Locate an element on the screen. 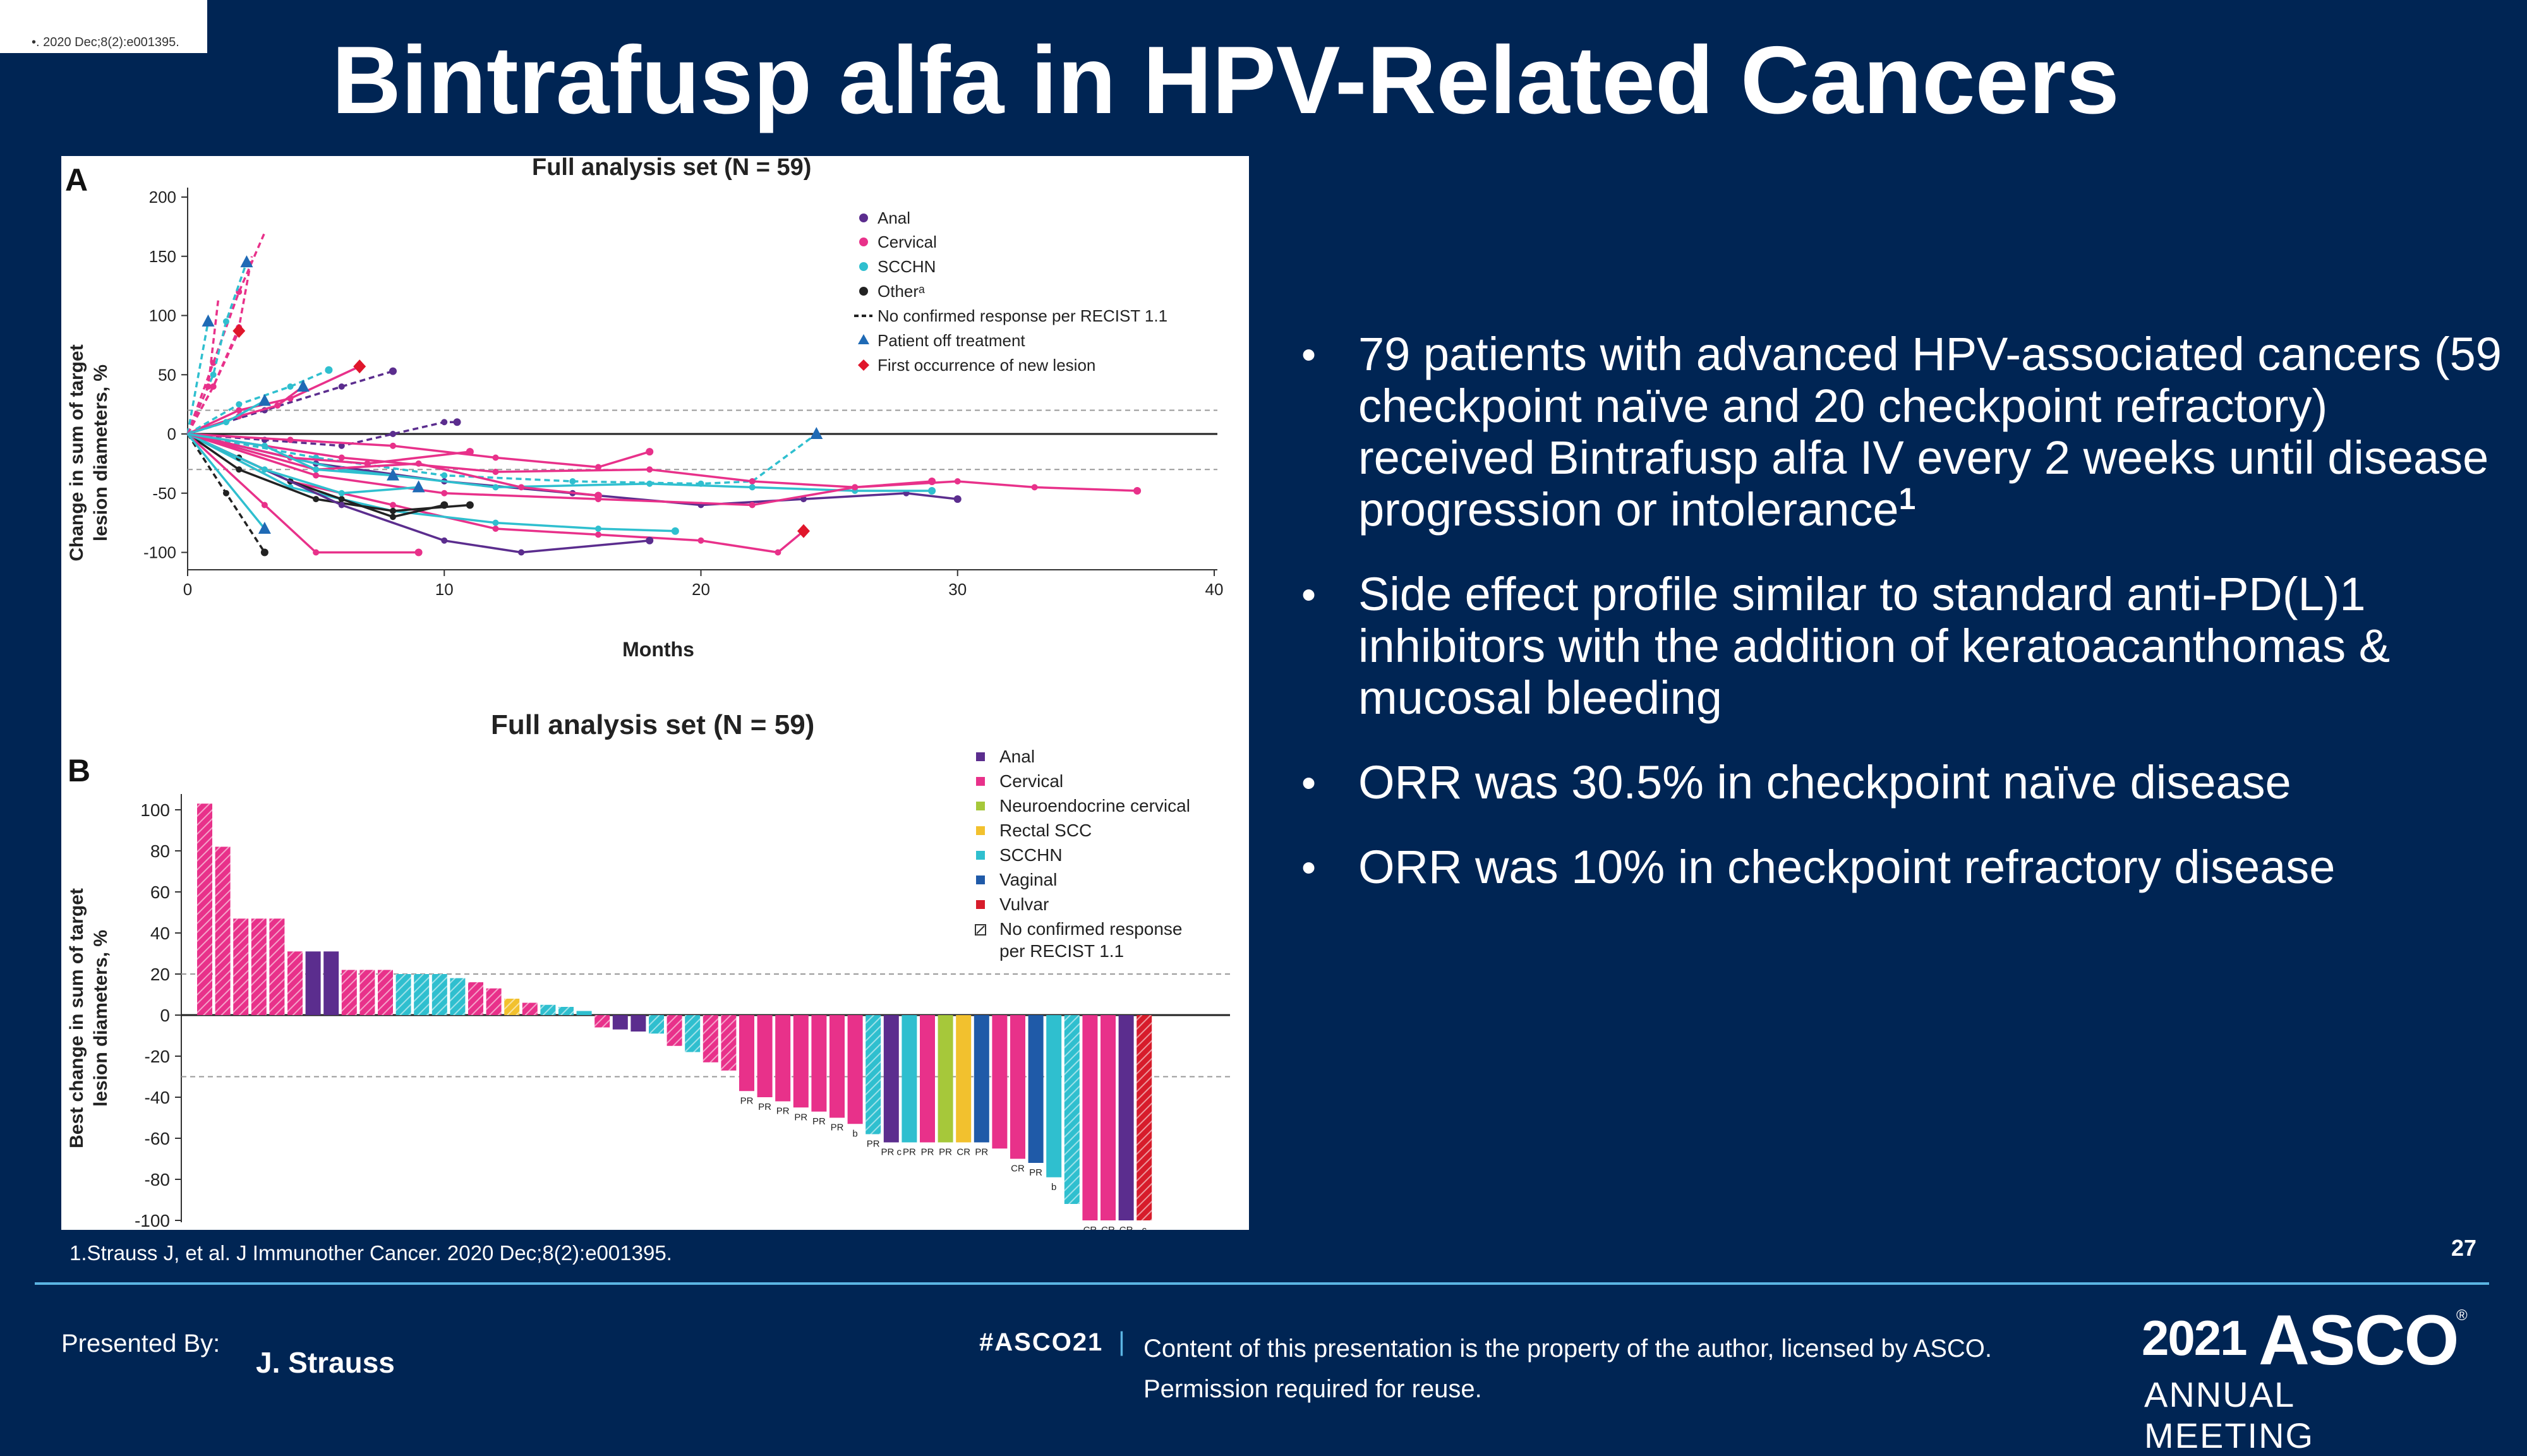 The height and width of the screenshot is (1456, 2527). new-lesion-marker is located at coordinates (239, 330).